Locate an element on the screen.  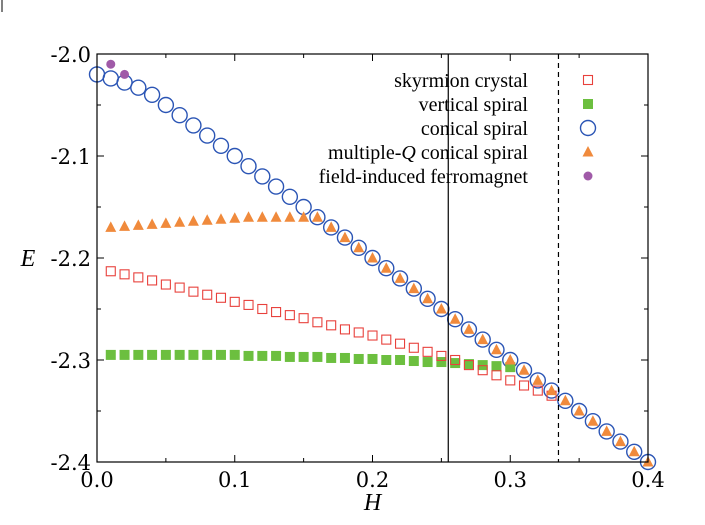
x-tick-label: 0.3 is located at coordinates (510, 480).